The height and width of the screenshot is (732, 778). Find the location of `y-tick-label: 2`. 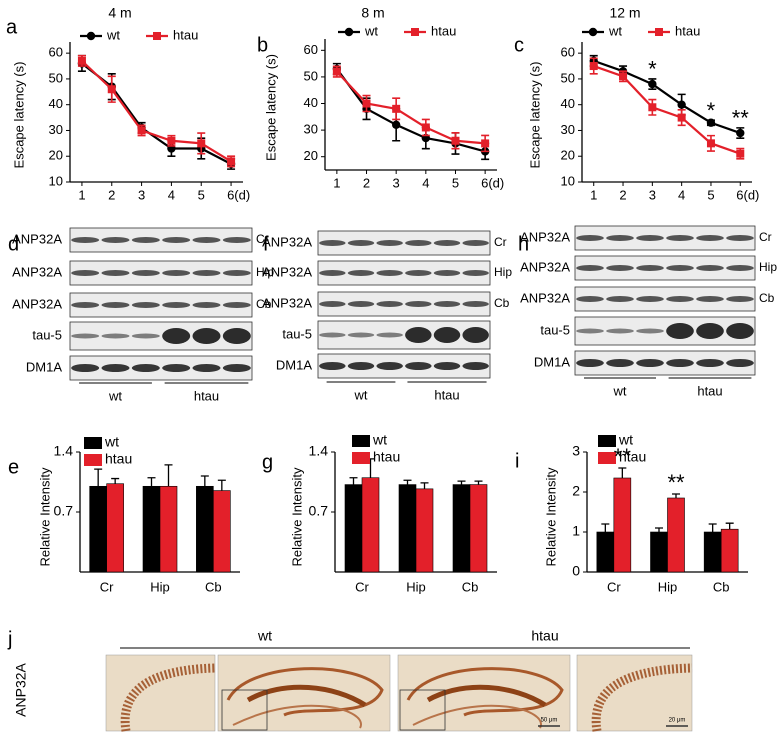

y-tick-label: 2 is located at coordinates (576, 491).